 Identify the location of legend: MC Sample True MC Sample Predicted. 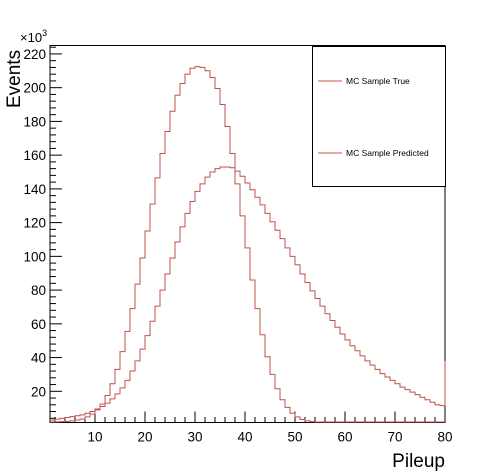
(379, 117).